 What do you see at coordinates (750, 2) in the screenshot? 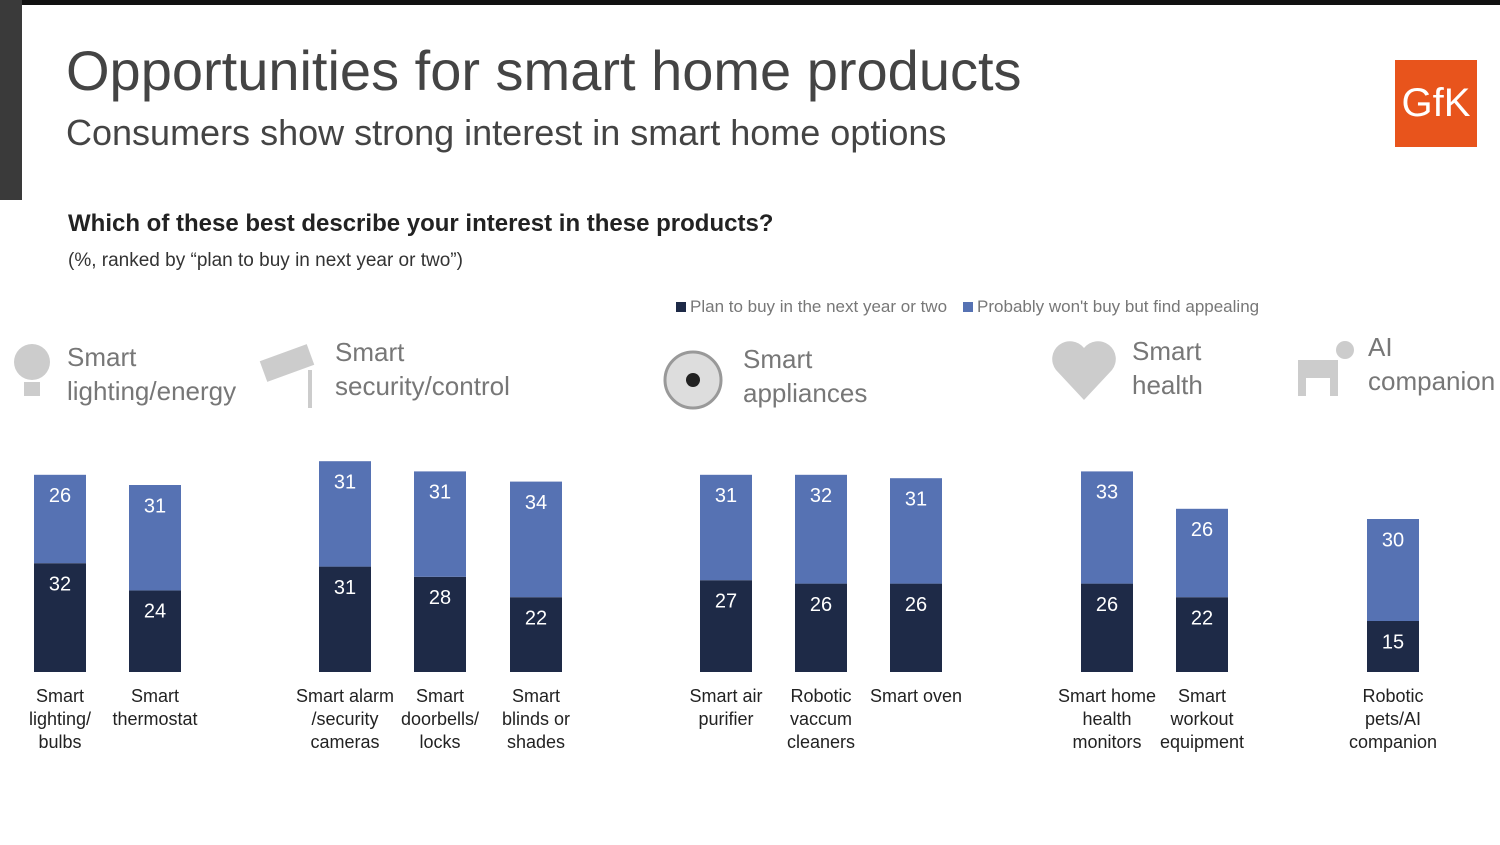
I see `top-border` at bounding box center [750, 2].